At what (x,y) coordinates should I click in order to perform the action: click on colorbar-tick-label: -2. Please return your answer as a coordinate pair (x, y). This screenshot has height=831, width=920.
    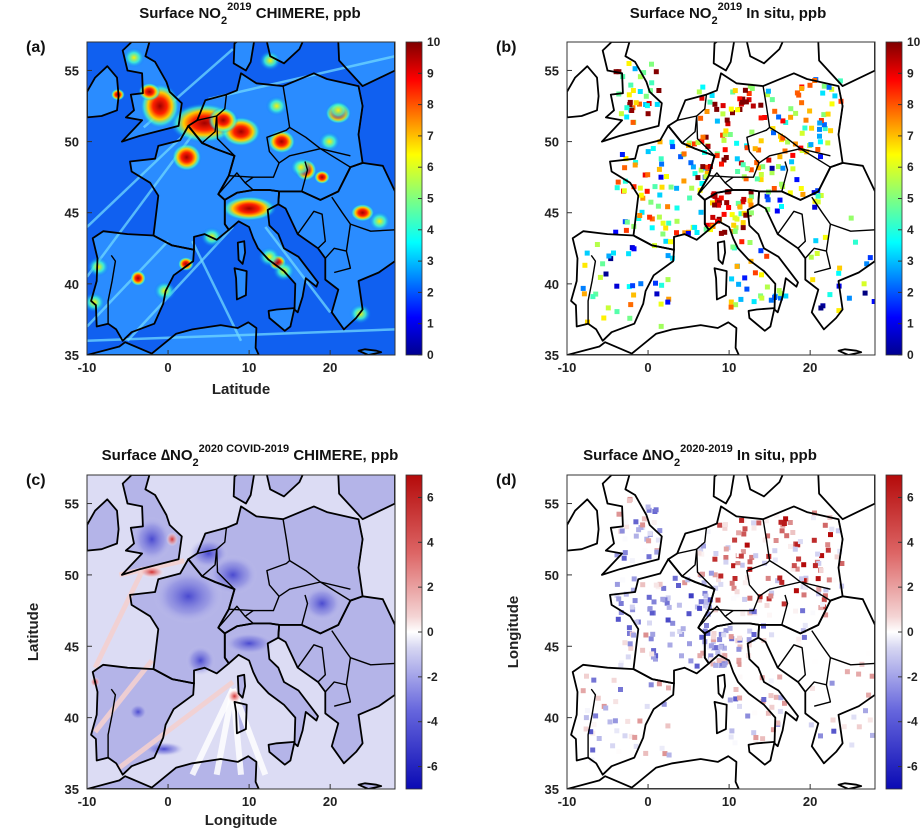
    Looking at the image, I should click on (912, 677).